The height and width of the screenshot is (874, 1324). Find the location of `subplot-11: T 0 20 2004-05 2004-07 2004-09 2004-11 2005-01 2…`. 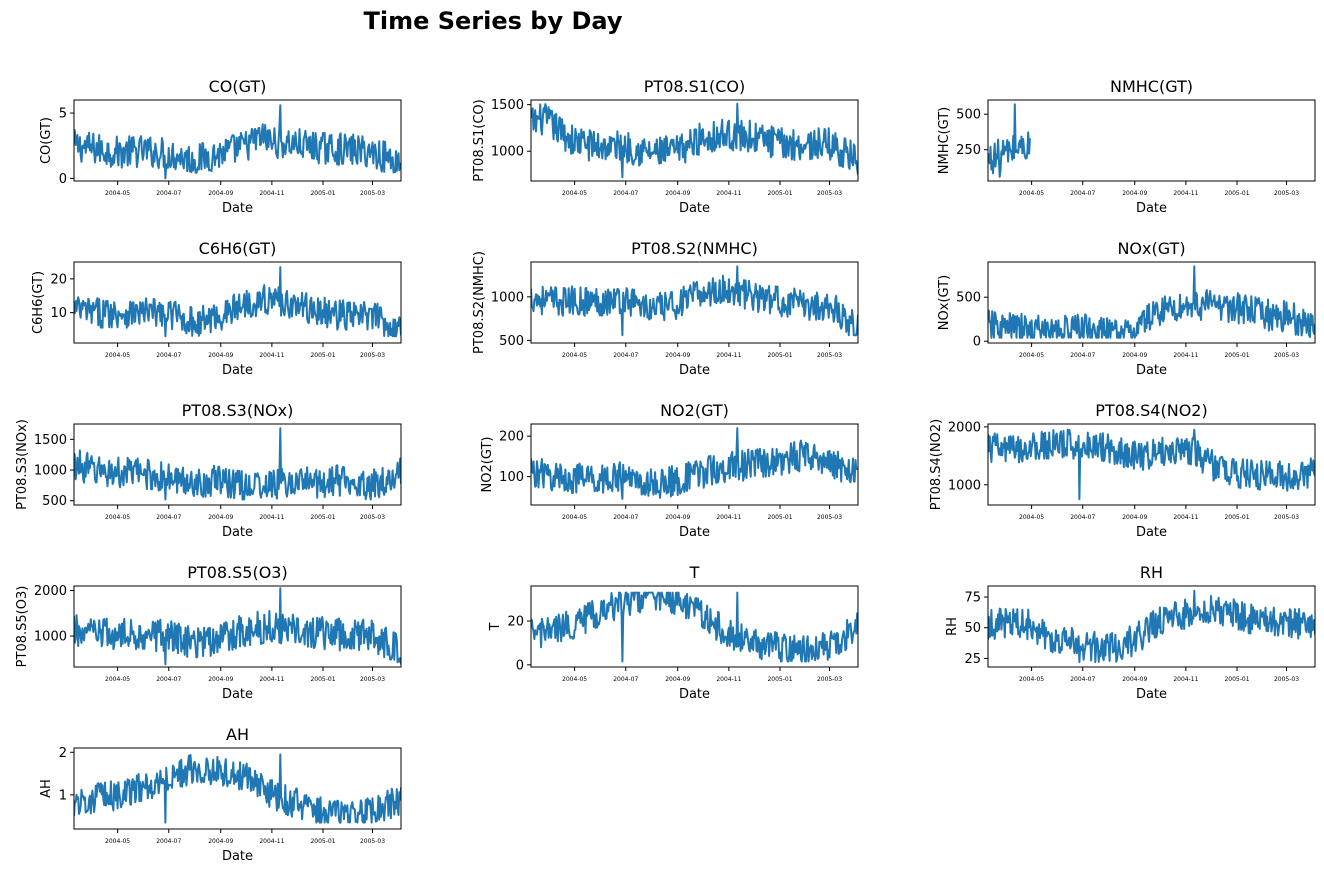

subplot-11: T 0 20 2004-05 2004-07 2004-09 2004-11 2005-01 2… is located at coordinates (673, 632).